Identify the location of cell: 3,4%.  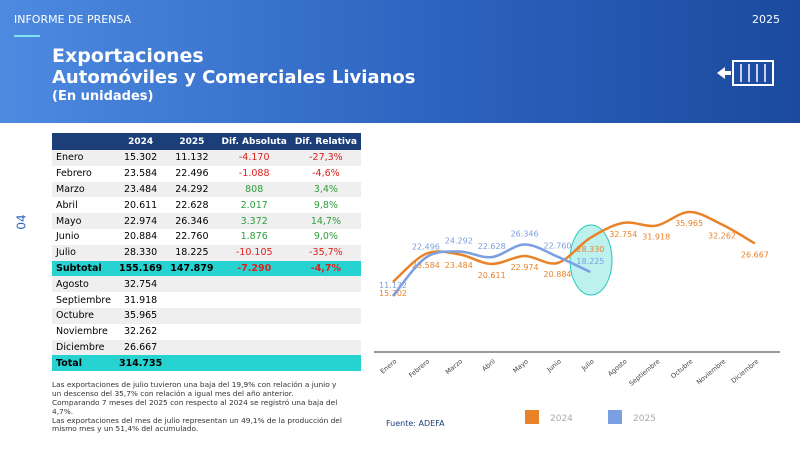
(325, 189).